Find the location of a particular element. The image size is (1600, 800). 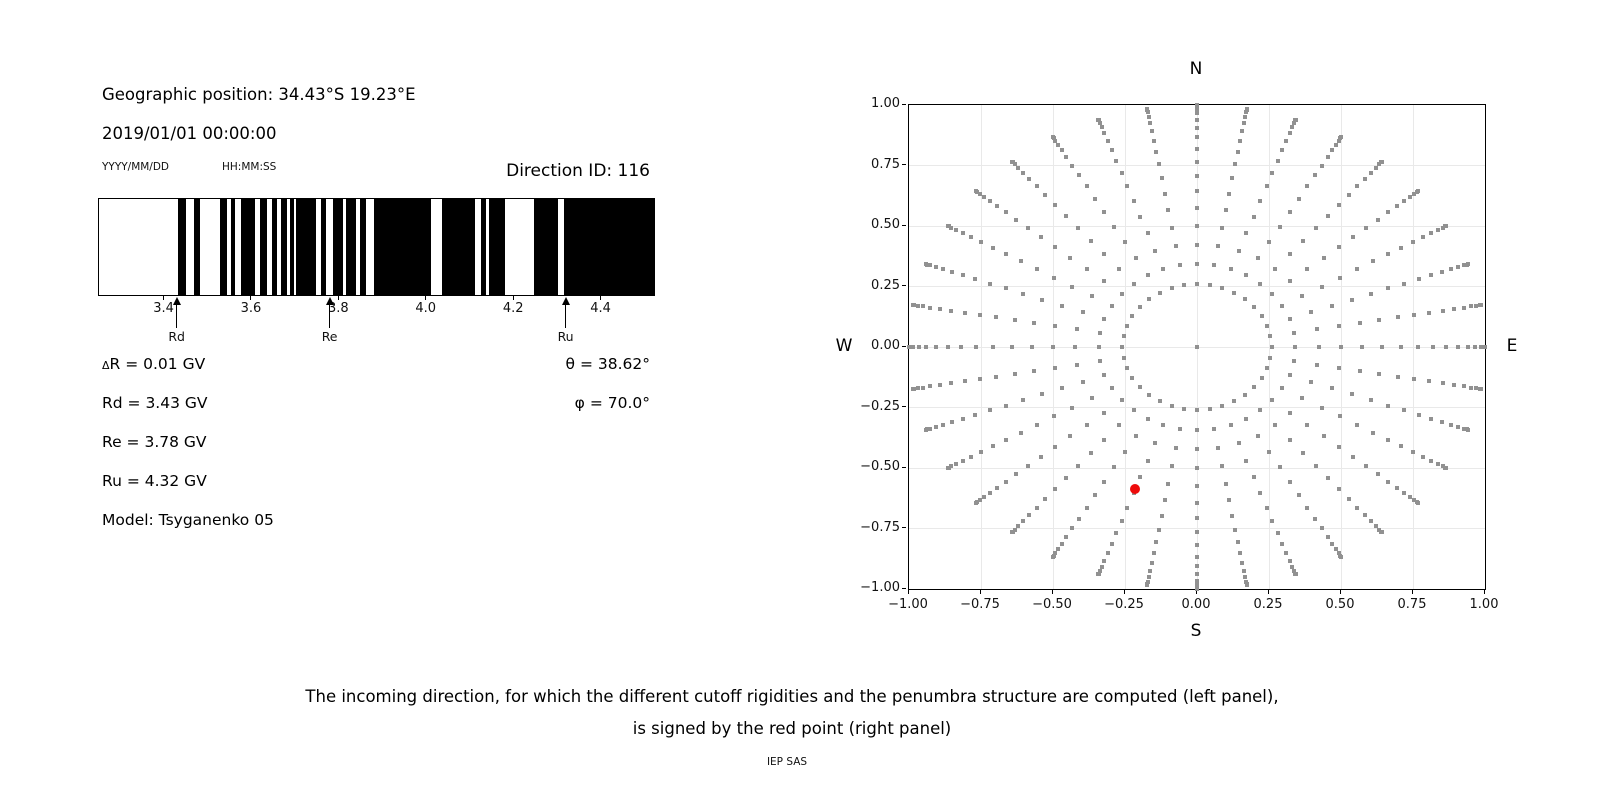

rd-value: Rd = 3.43 GV is located at coordinates (155, 403).